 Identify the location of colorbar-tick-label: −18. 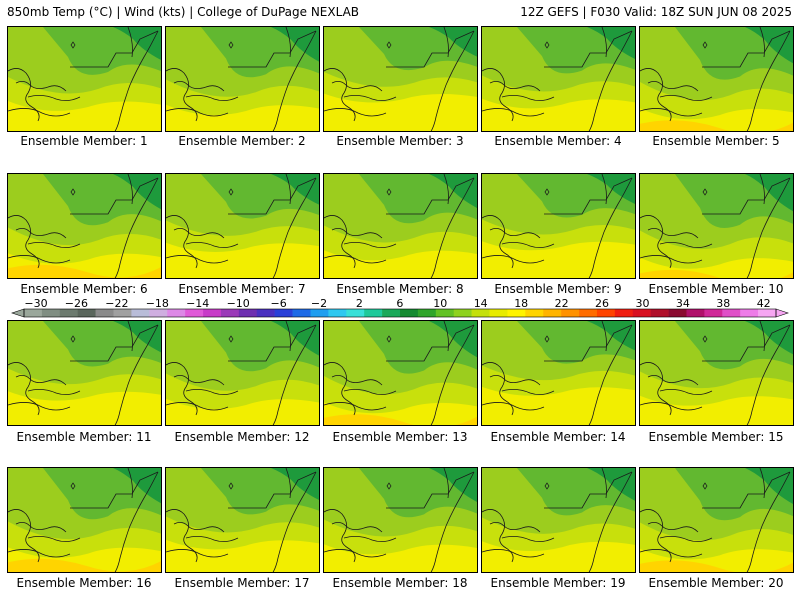
(157, 303).